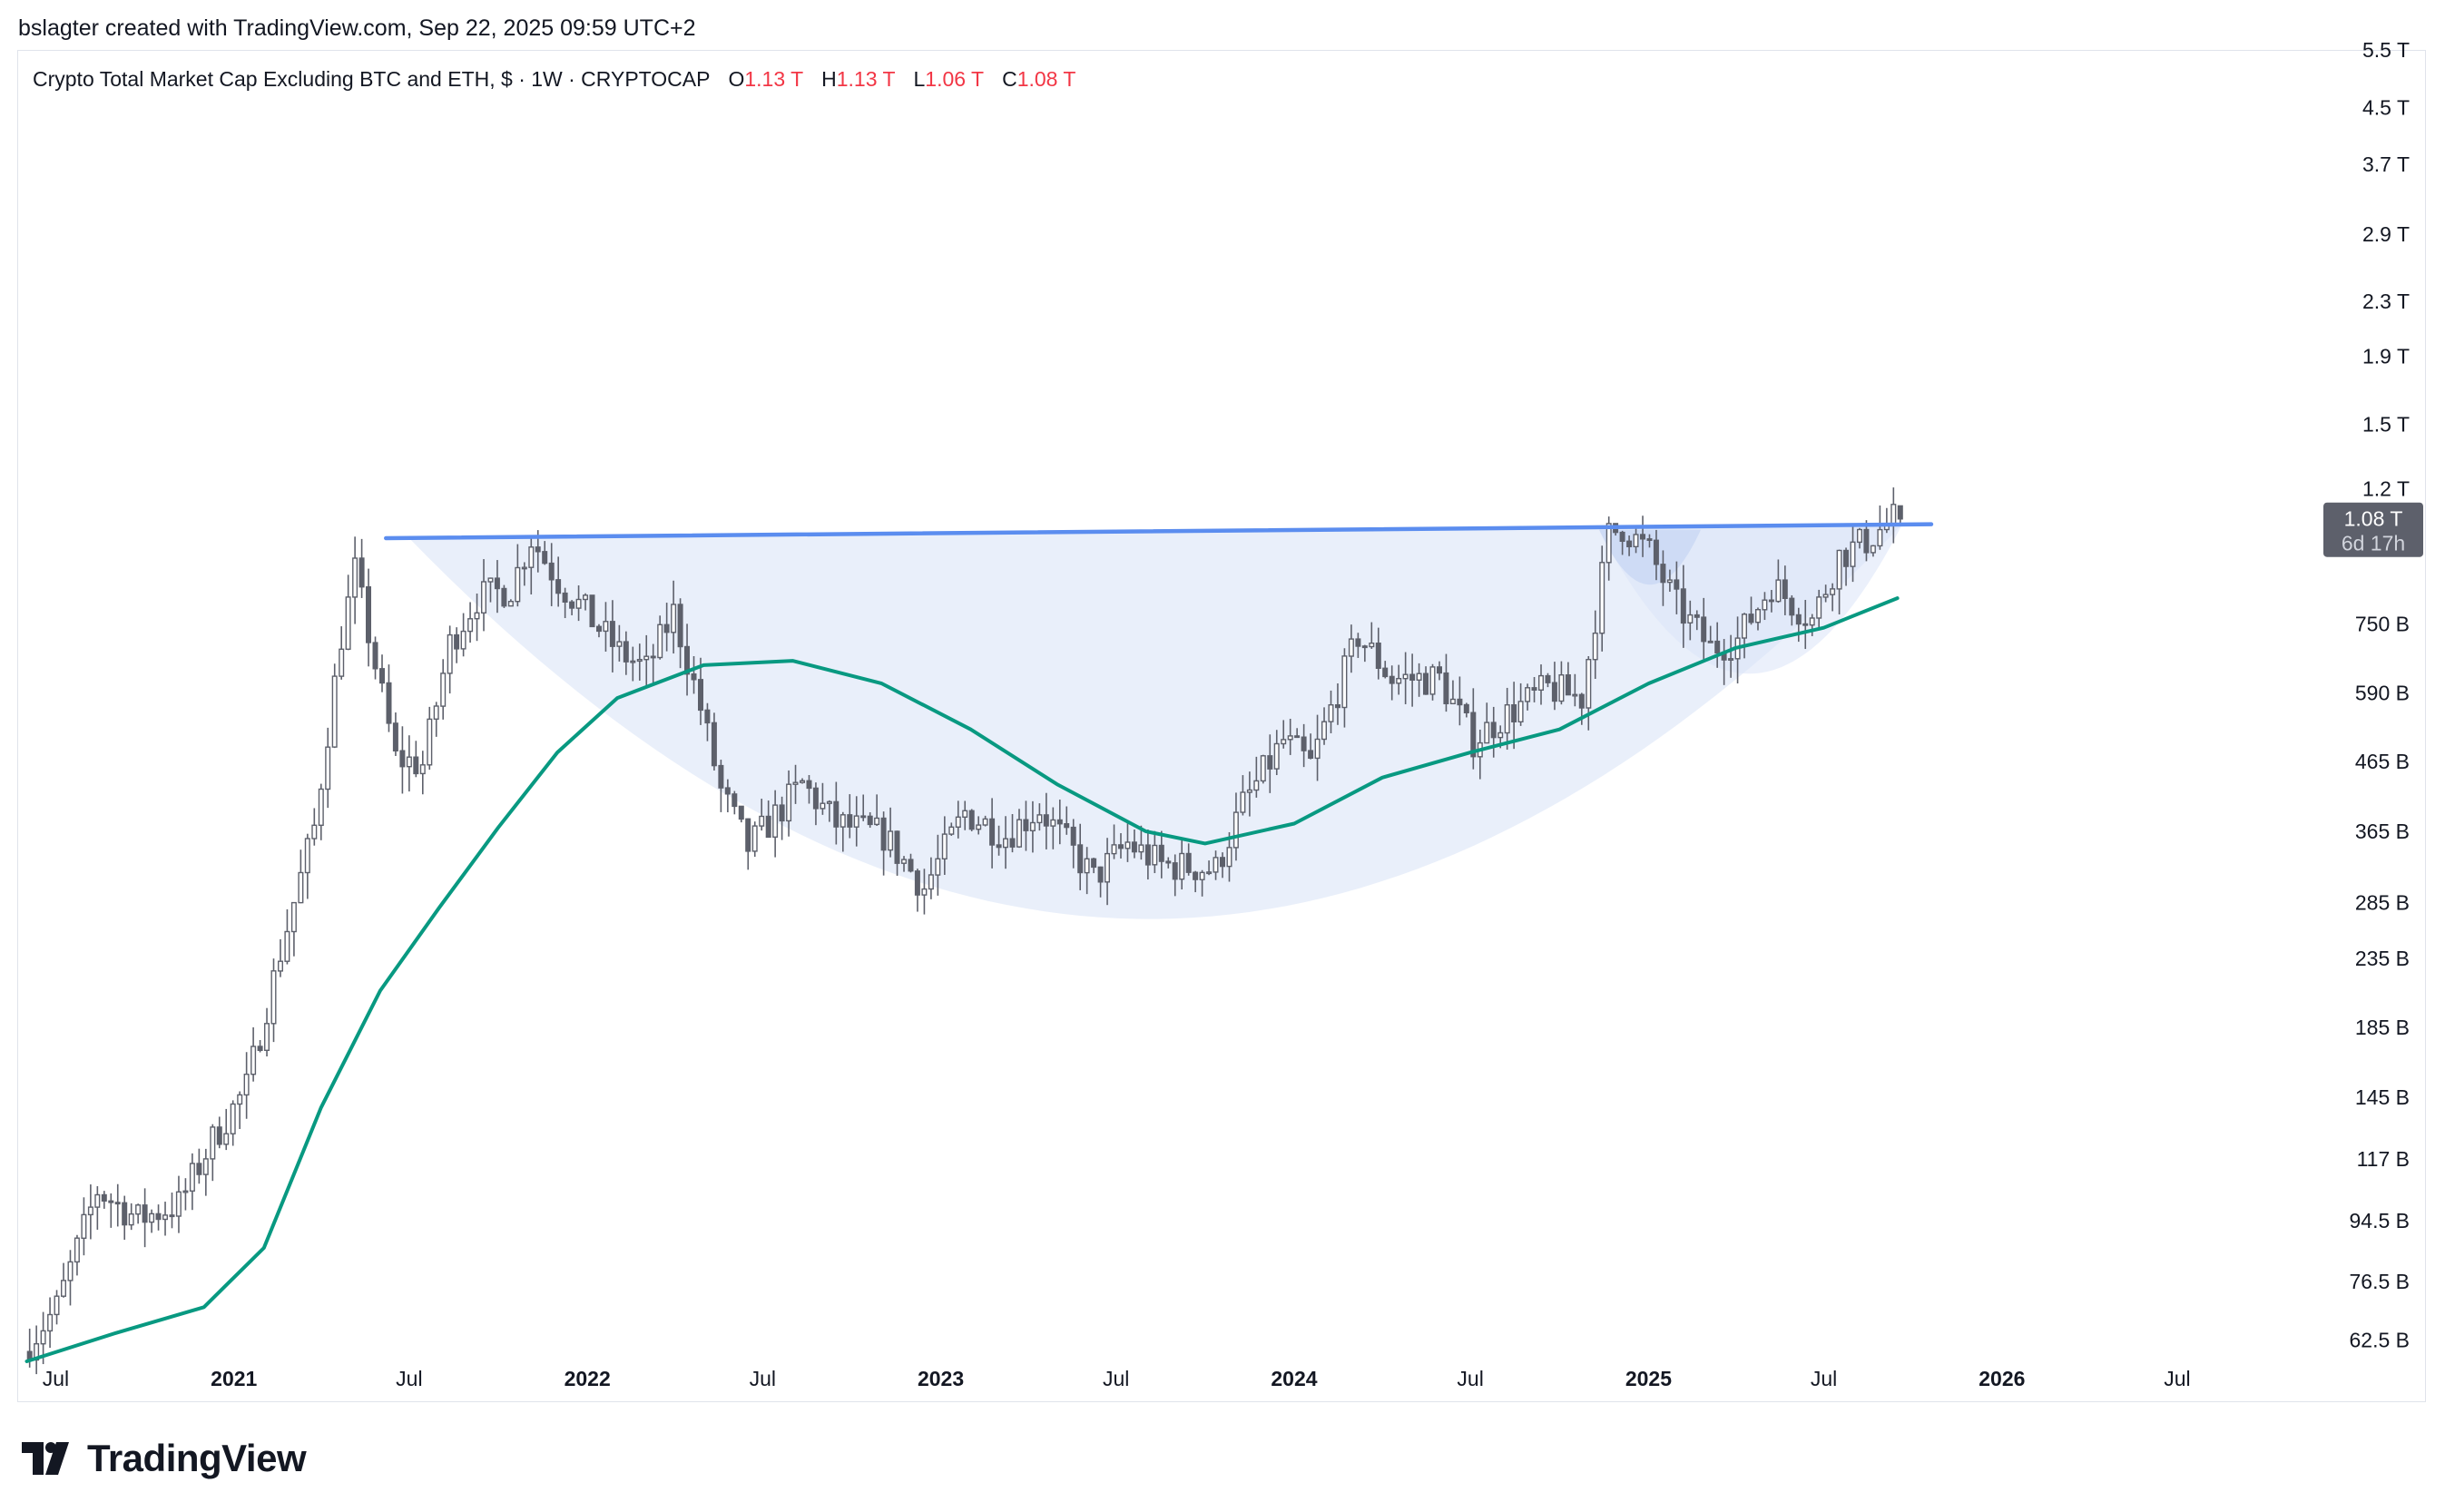 The image size is (2445, 1512). What do you see at coordinates (2386, 164) in the screenshot?
I see `price-tick-label: 3.7 T` at bounding box center [2386, 164].